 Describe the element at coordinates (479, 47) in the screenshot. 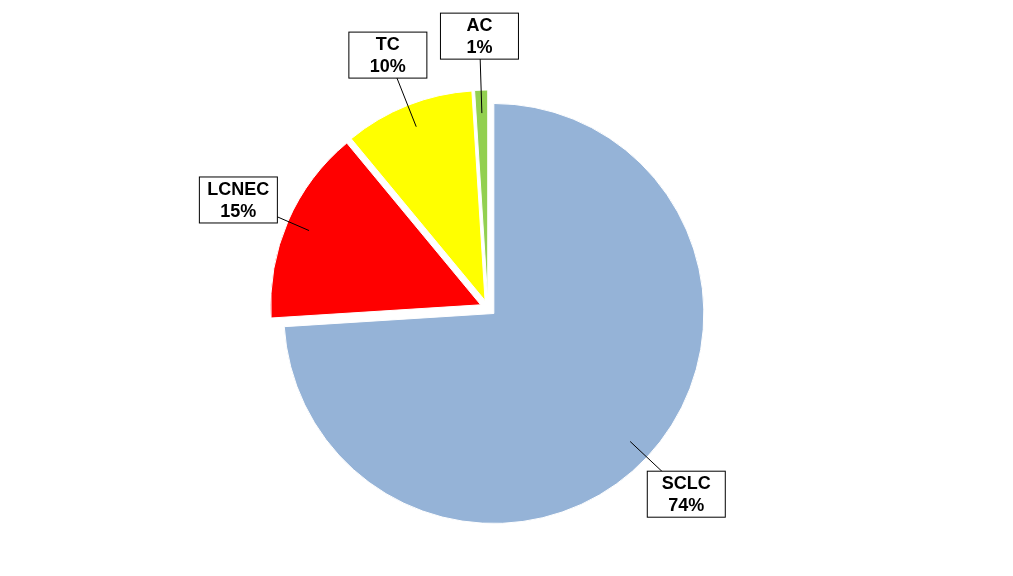

I see `data-label: 1%` at that location.